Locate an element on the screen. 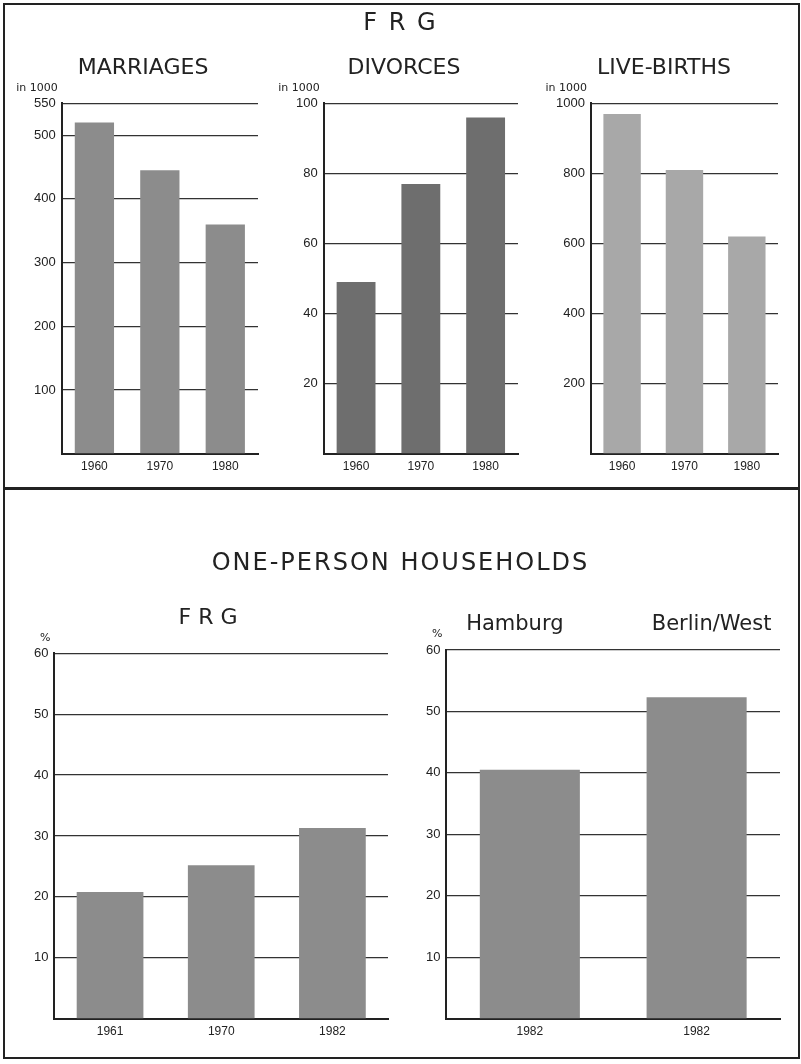 The height and width of the screenshot is (1064, 801). x-tick-label: 1961 is located at coordinates (110, 1031).